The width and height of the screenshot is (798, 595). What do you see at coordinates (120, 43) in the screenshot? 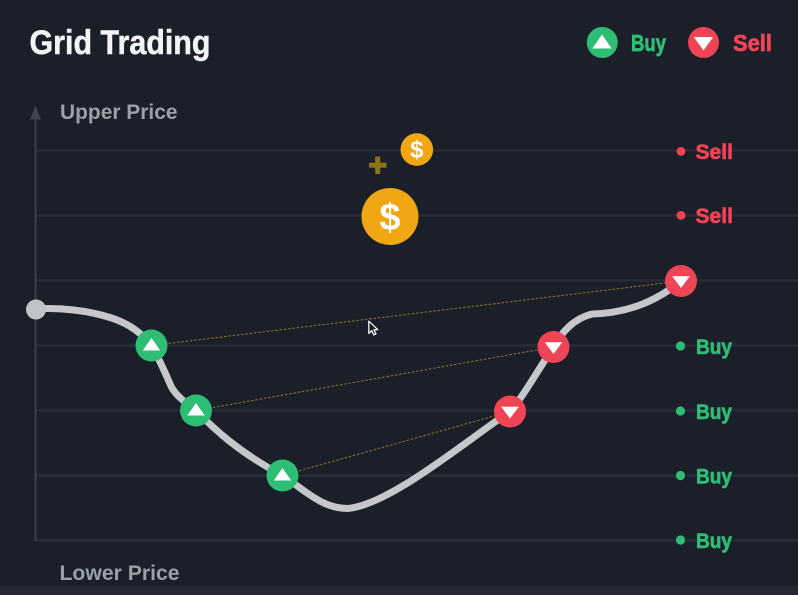
I see `svg-text: Grid Trading` at bounding box center [120, 43].